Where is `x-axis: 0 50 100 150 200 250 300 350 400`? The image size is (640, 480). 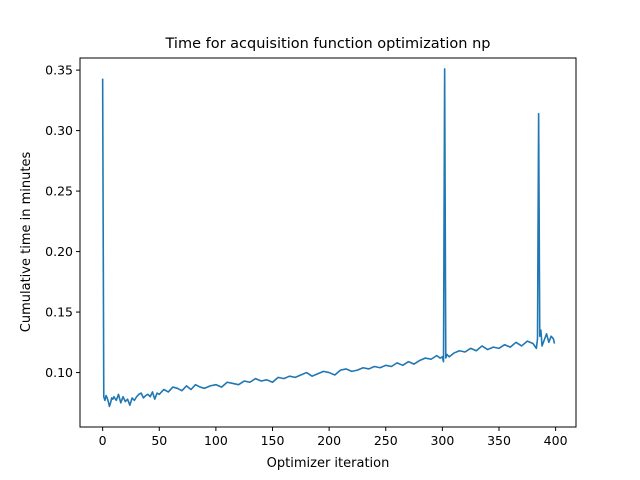 x-axis: 0 50 100 150 200 250 300 350 400 is located at coordinates (333, 437).